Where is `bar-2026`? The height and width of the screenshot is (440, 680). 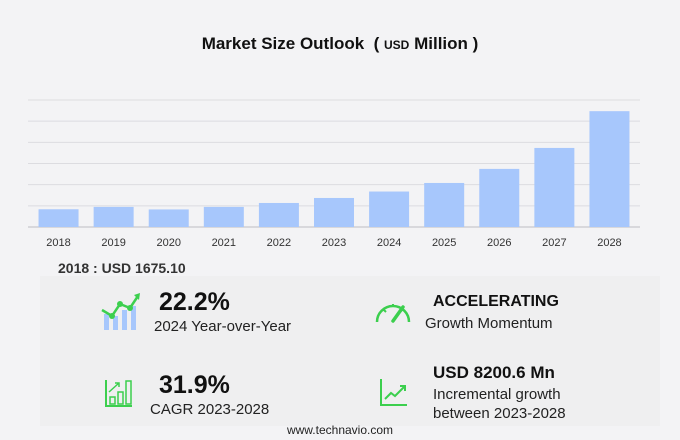
bar-2026 is located at coordinates (499, 197).